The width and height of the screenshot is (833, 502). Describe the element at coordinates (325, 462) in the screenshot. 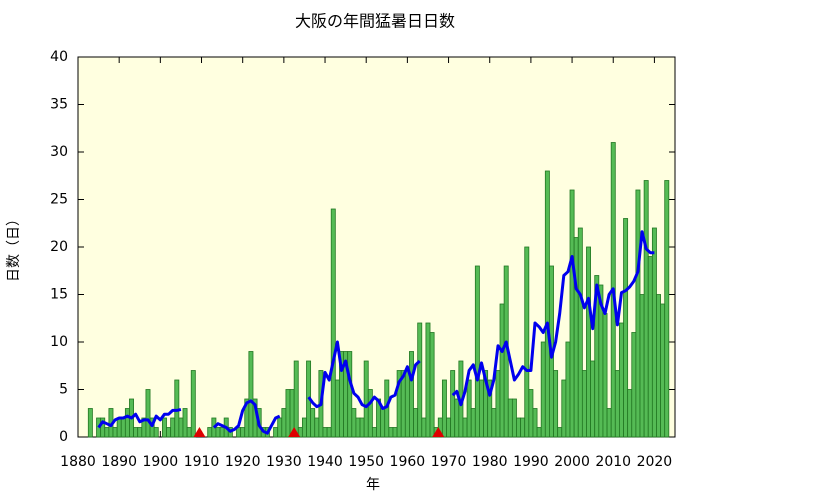

I see `x-tick-label: 1940` at that location.